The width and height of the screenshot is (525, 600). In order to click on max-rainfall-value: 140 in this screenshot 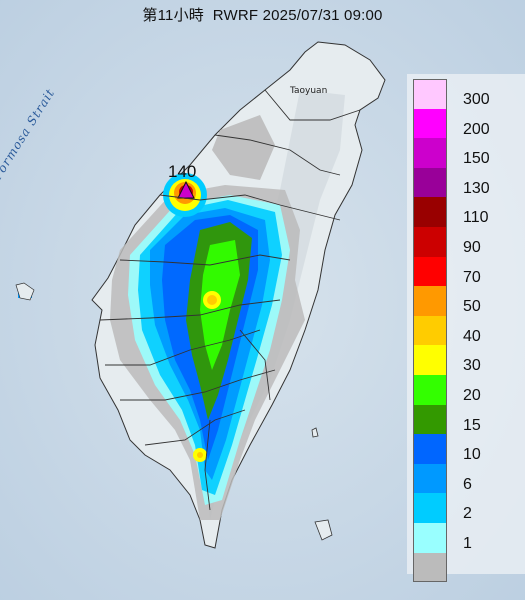, I will do `click(182, 171)`.